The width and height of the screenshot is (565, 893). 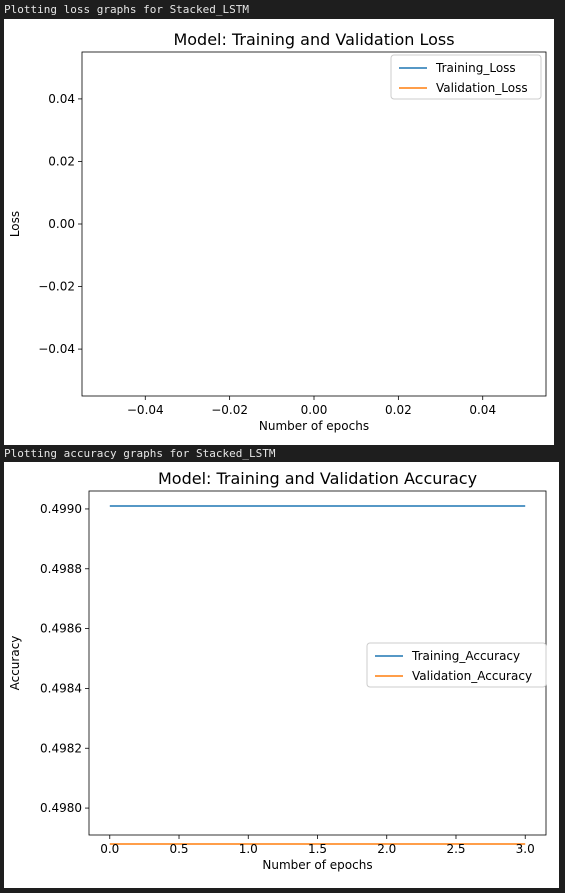 I want to click on x-tick-label: 0.04, so click(x=482, y=410).